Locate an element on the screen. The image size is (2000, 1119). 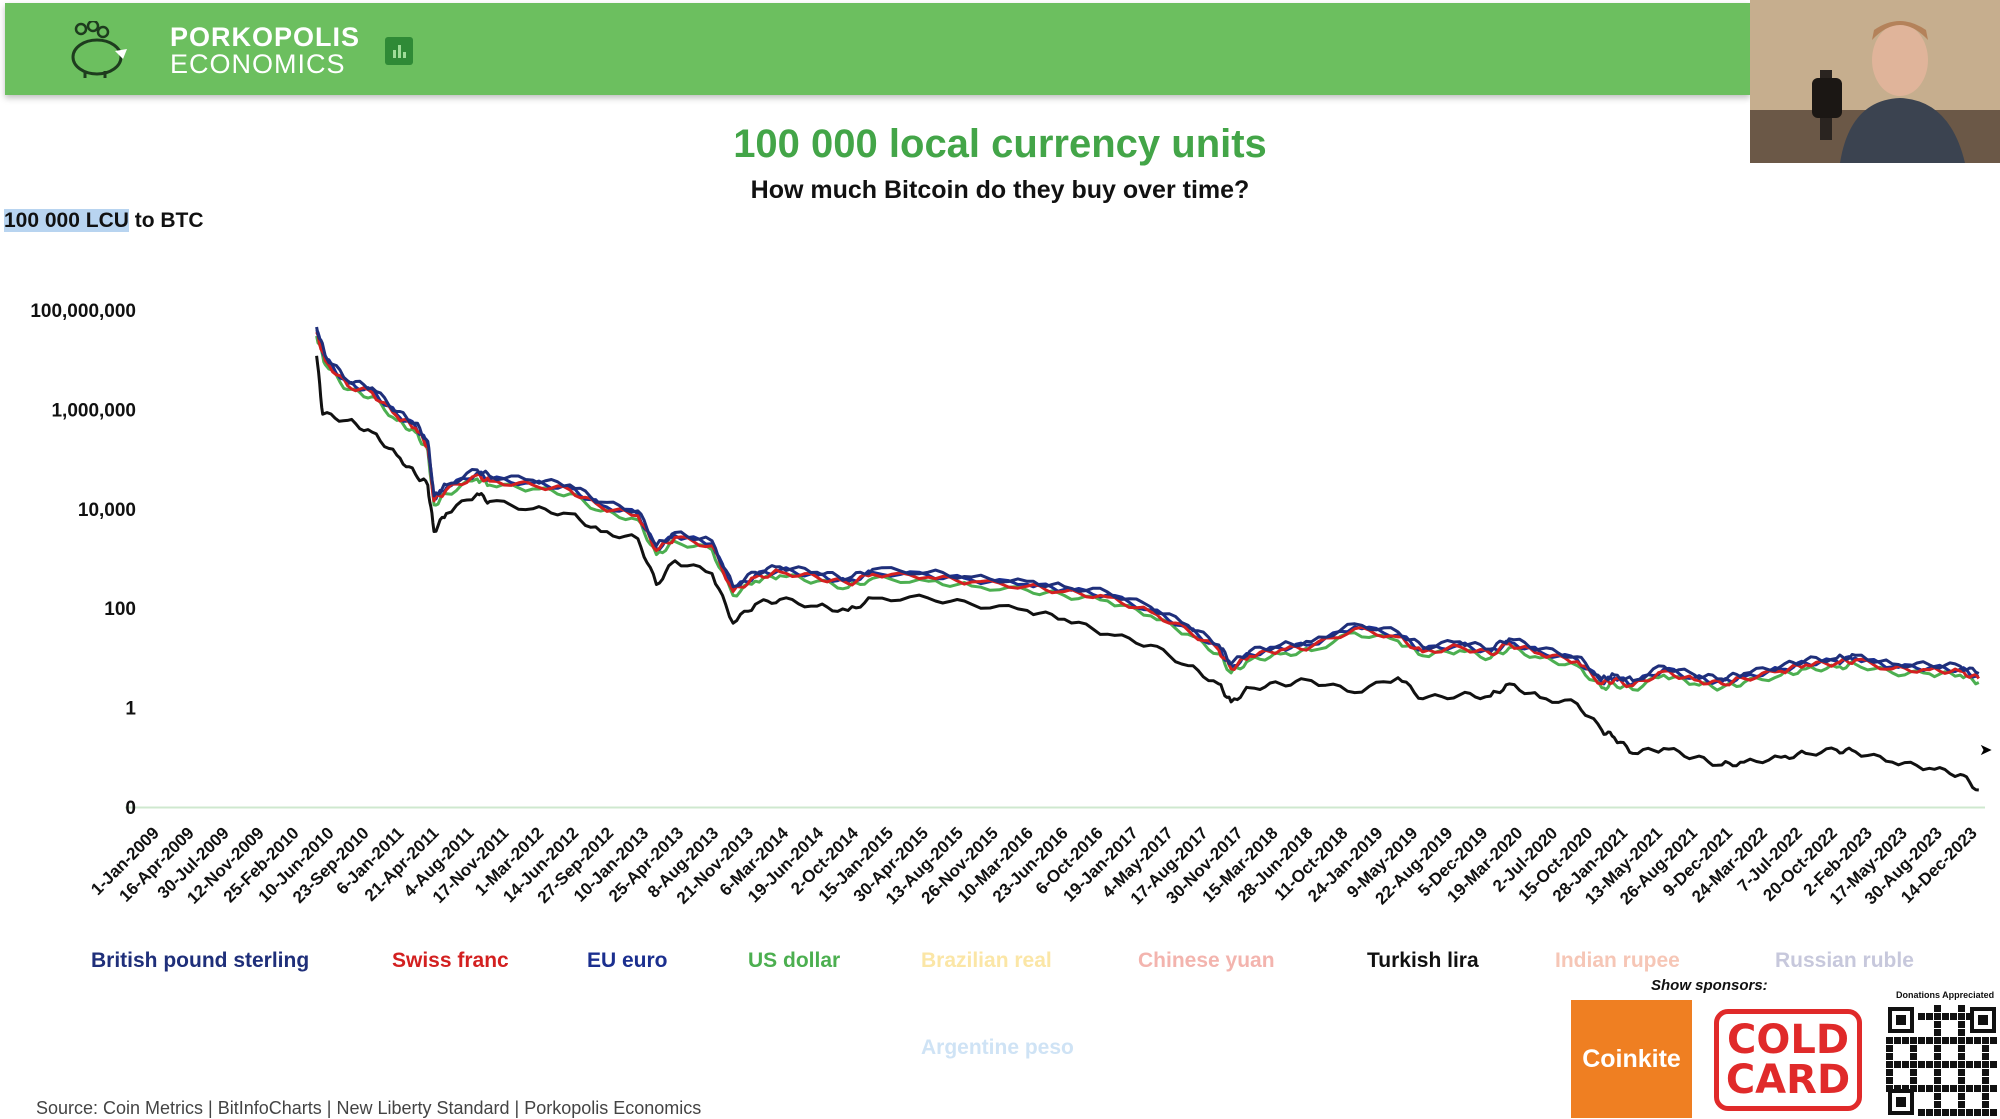
coinkite-logo: Coinkite is located at coordinates (1631, 1059).